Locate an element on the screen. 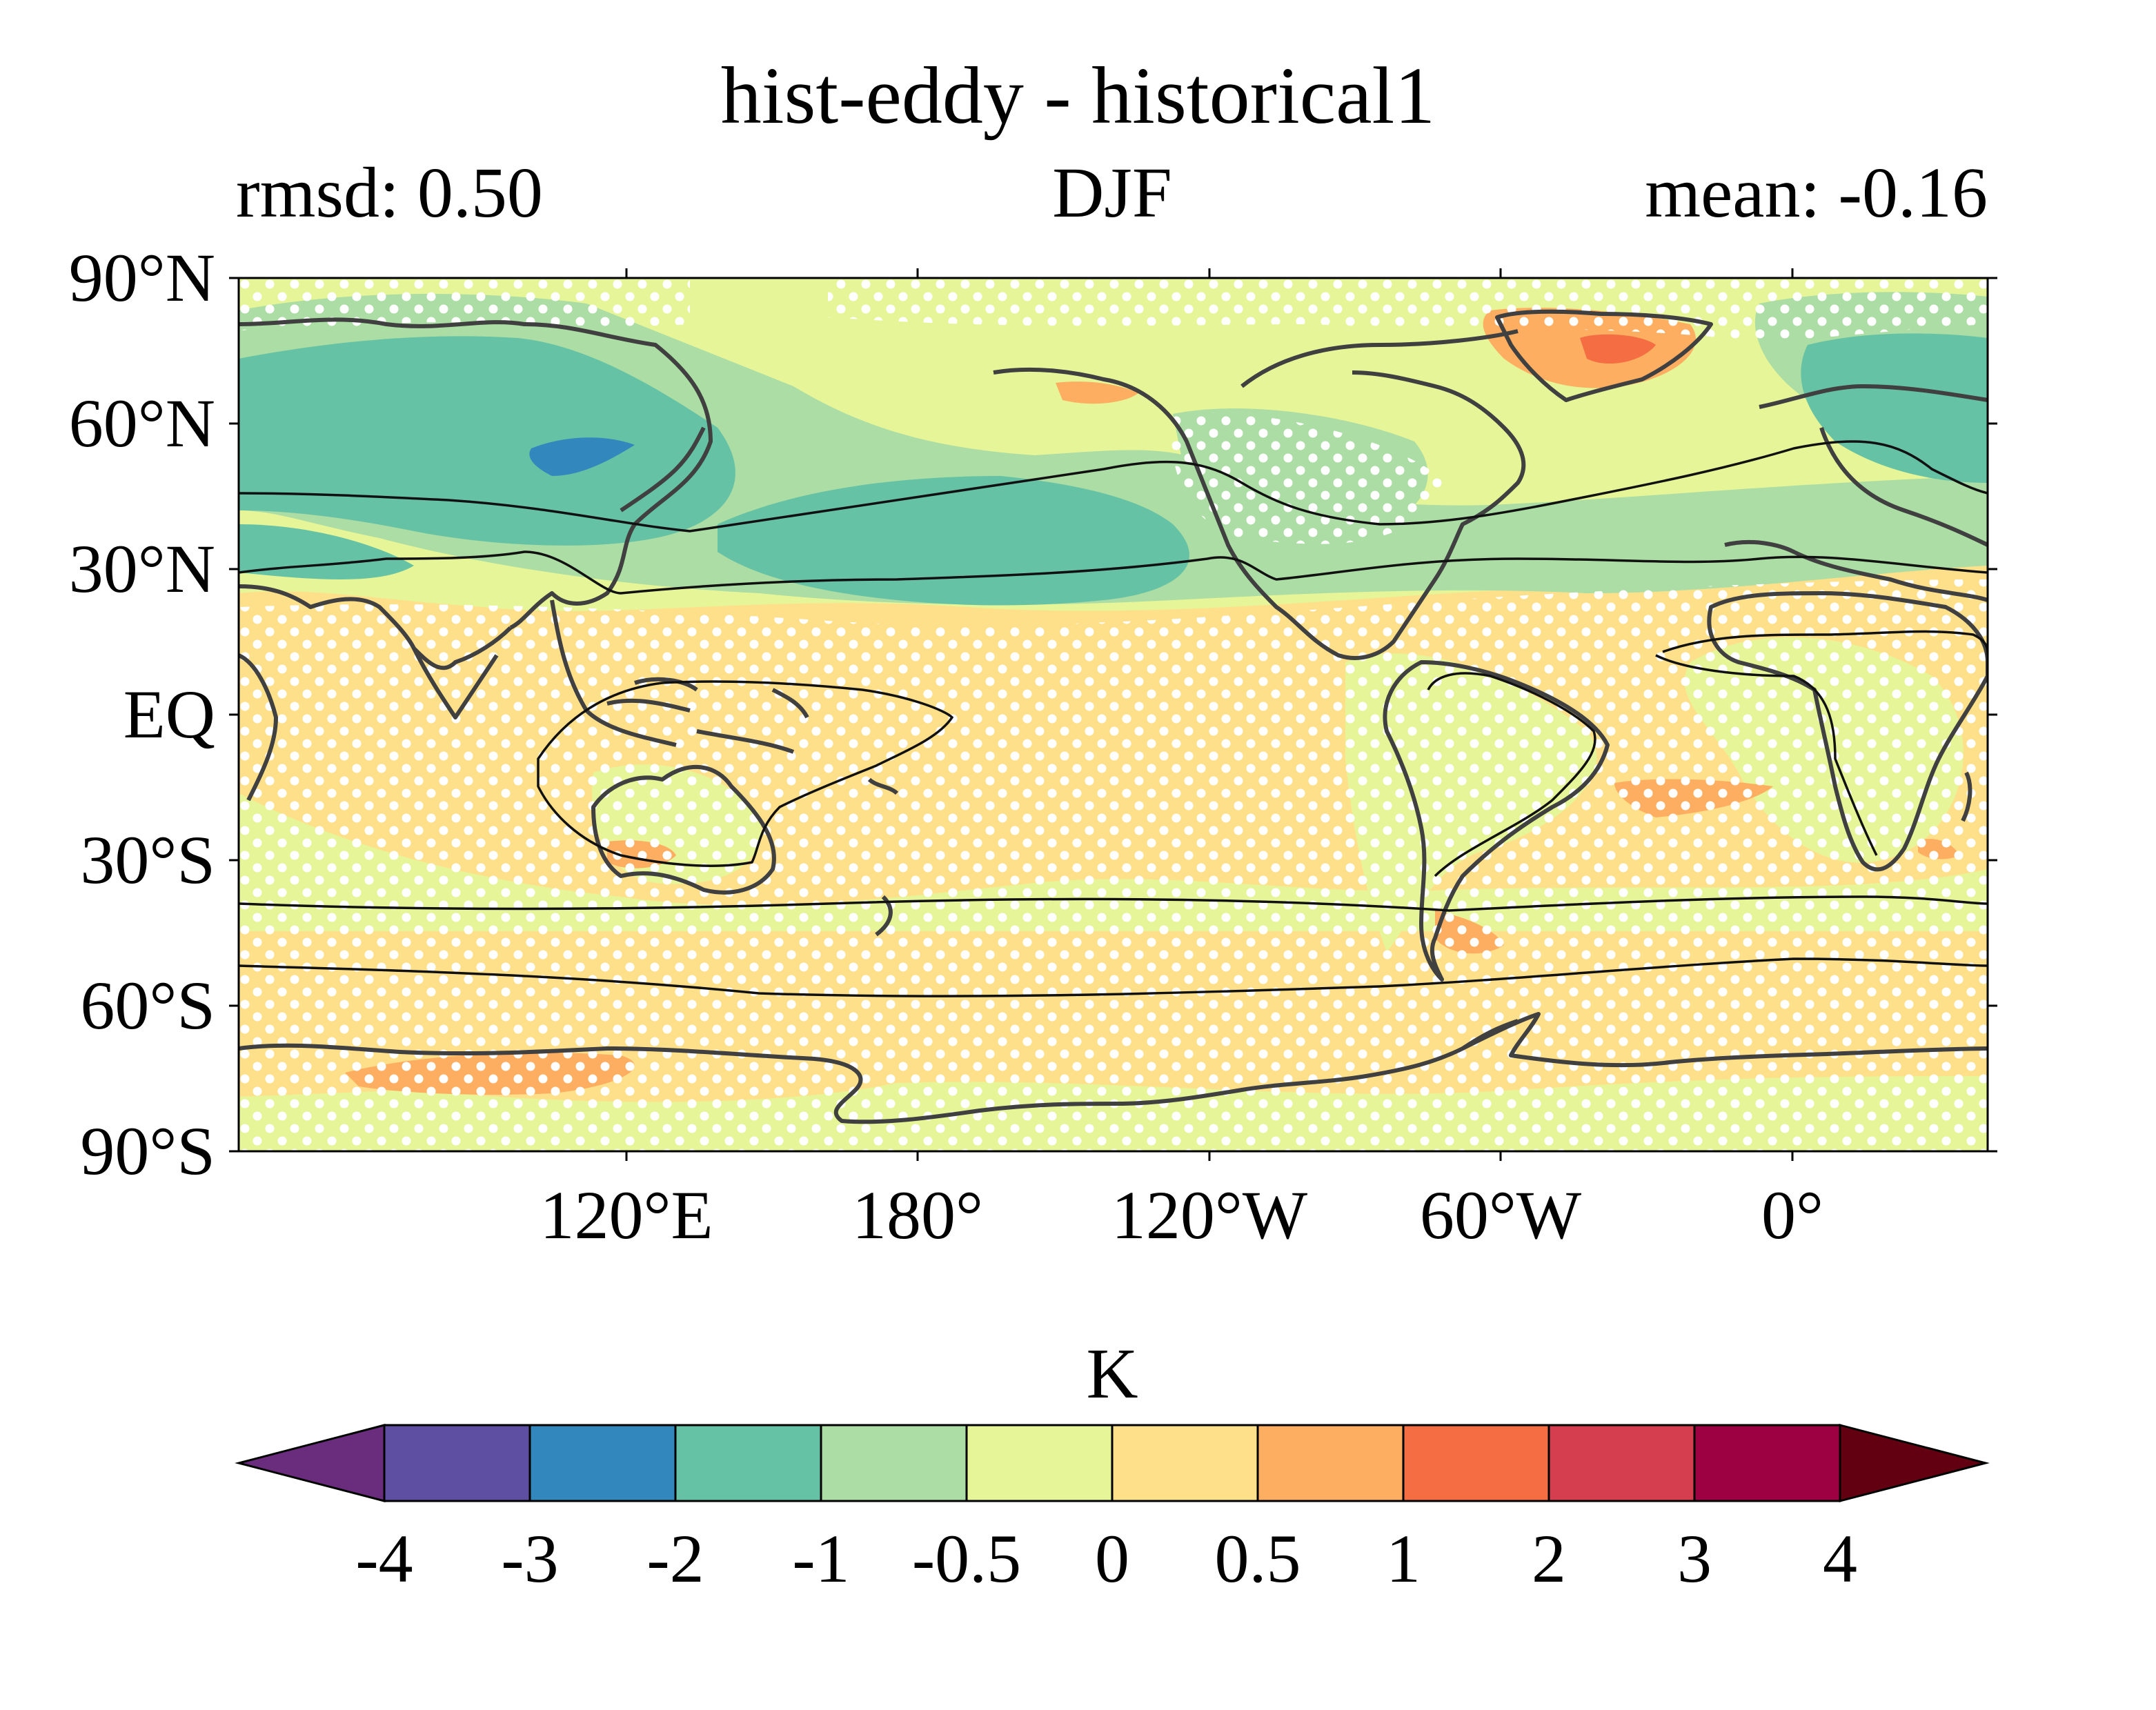  x-tick-label-120w: 120°W is located at coordinates (1209, 1215).